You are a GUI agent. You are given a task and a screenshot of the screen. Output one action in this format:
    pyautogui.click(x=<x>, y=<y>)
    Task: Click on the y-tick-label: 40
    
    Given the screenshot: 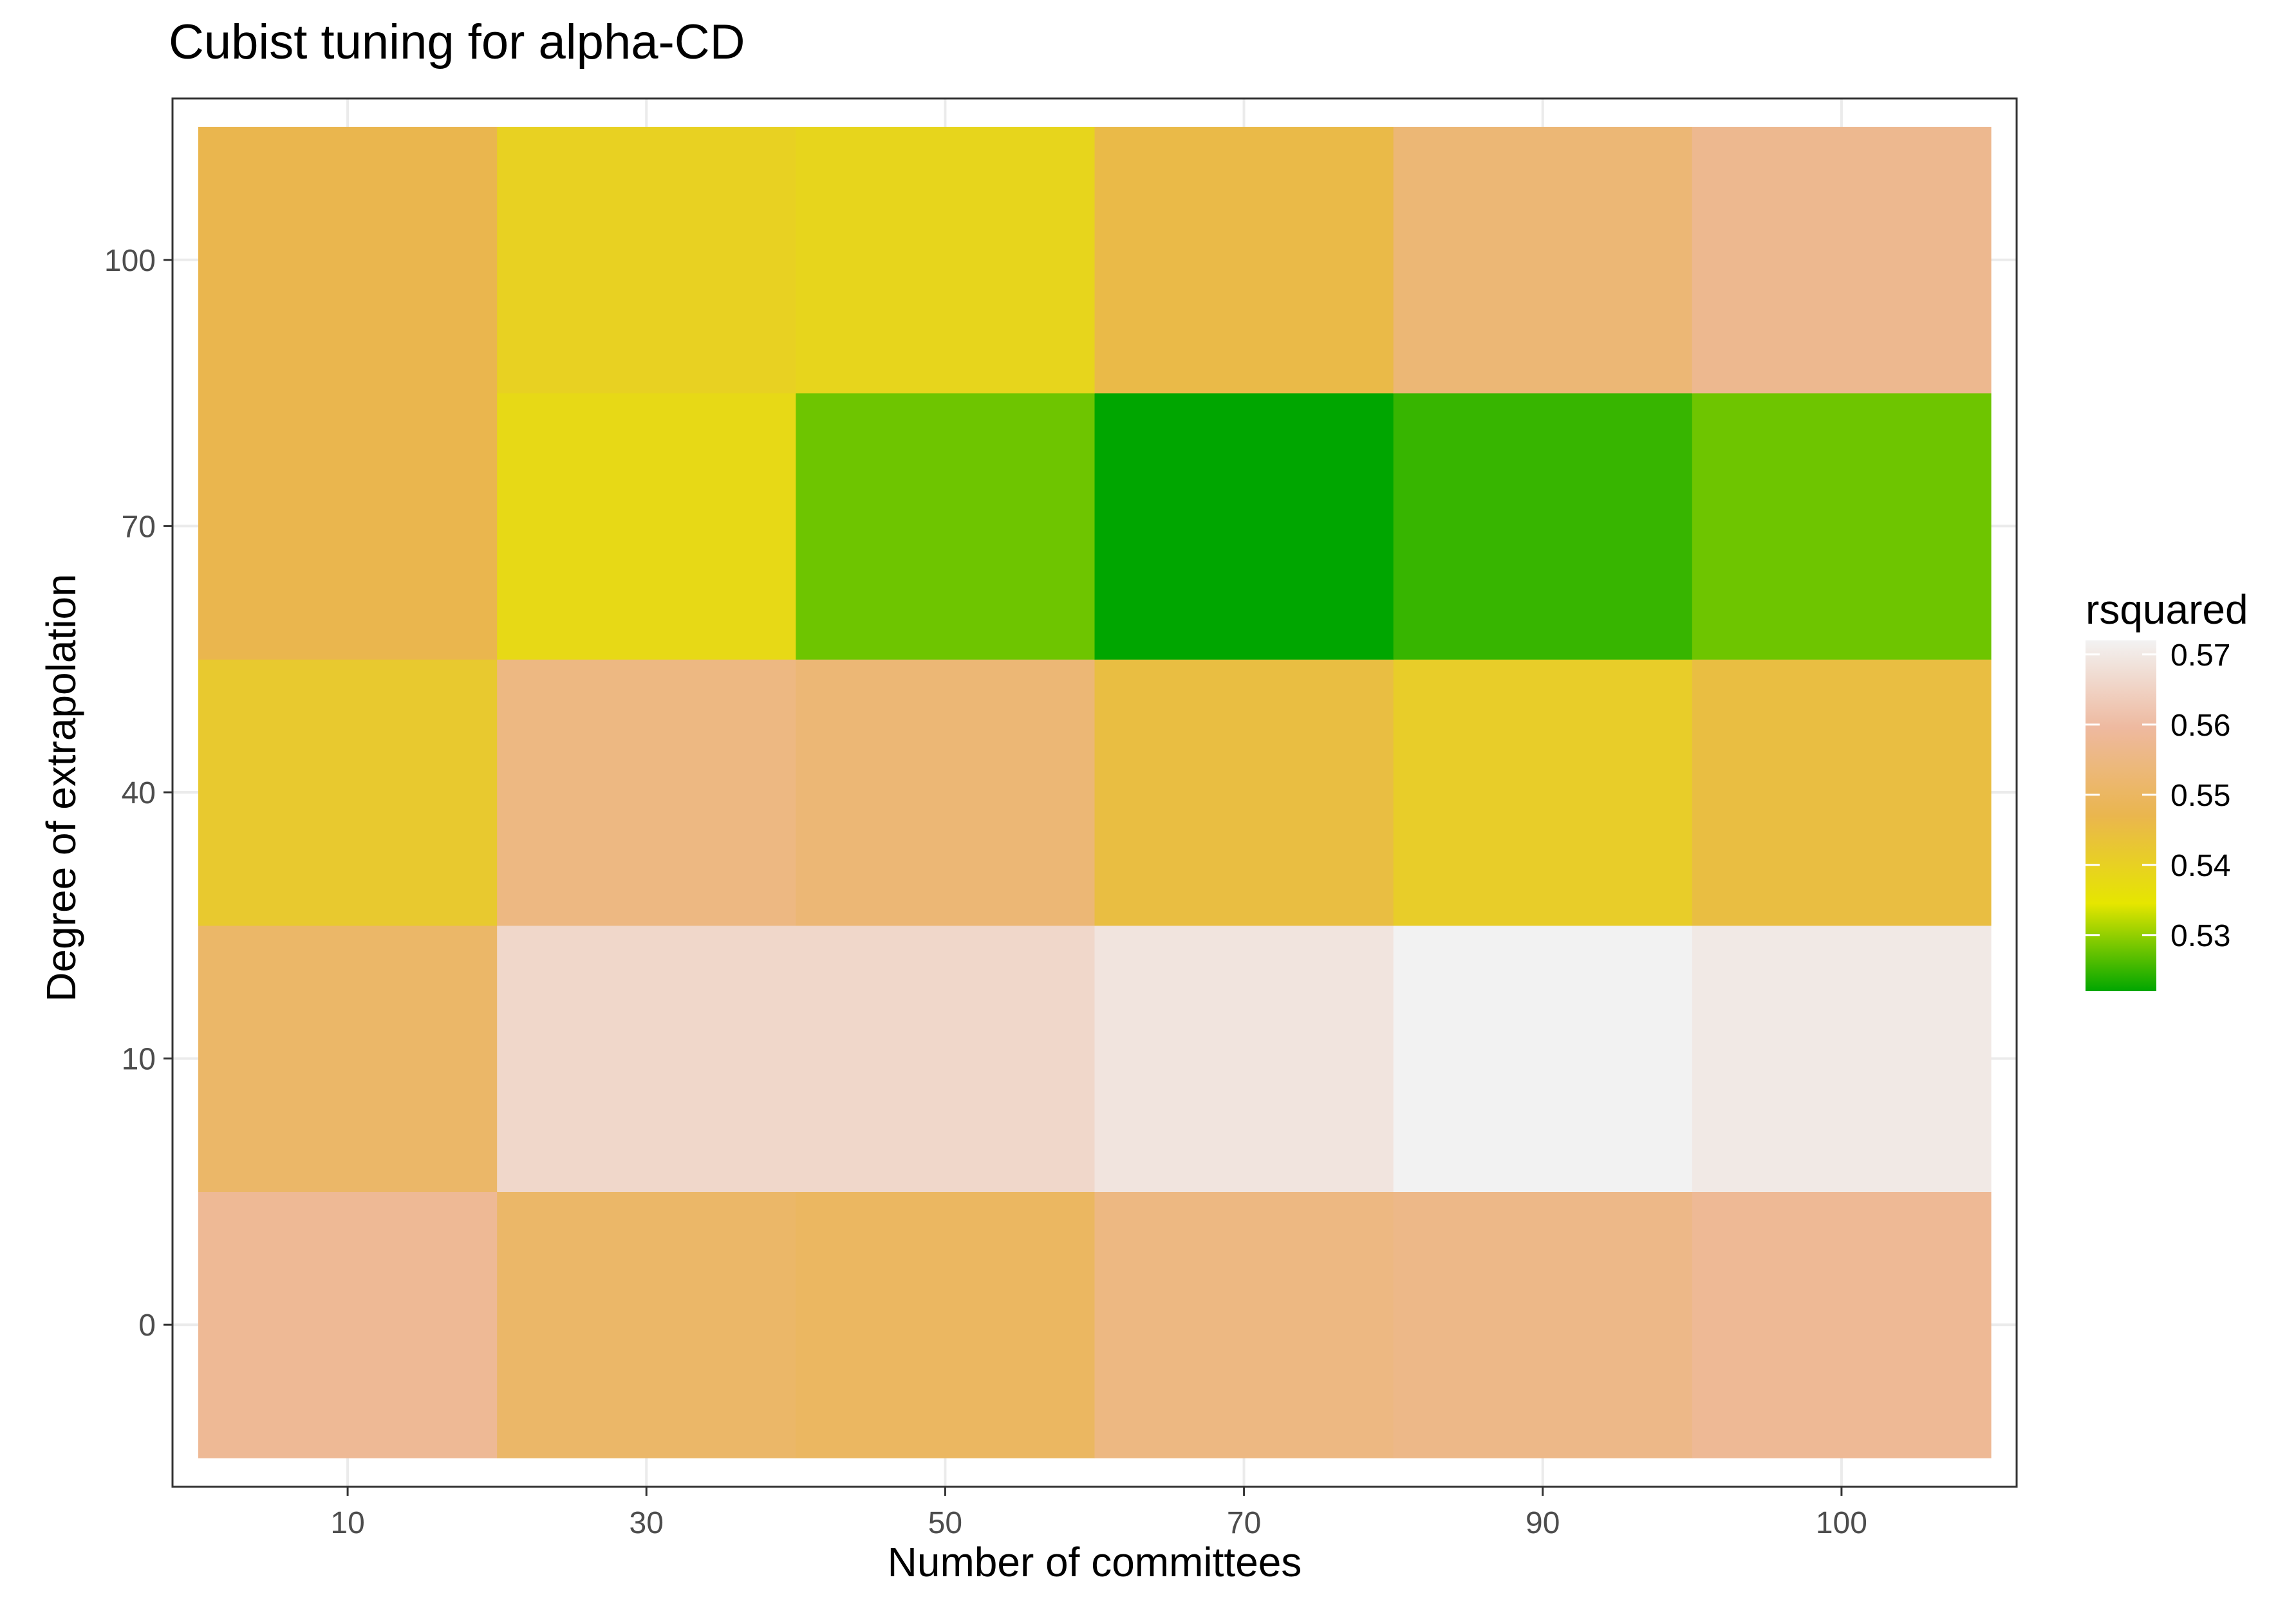 What is the action you would take?
    pyautogui.click(x=139, y=793)
    